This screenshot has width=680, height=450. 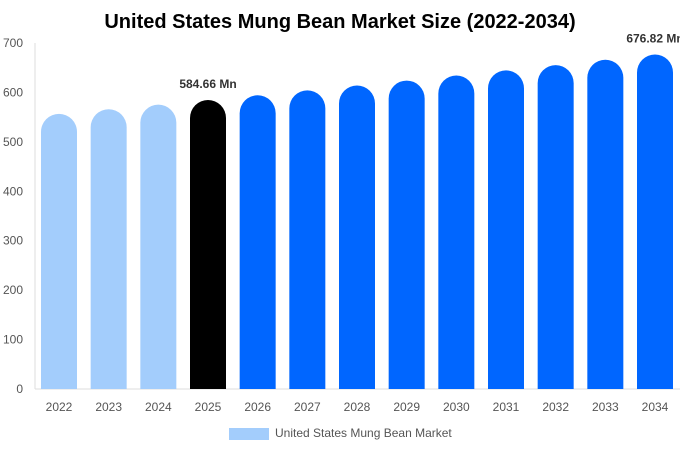 What do you see at coordinates (108, 249) in the screenshot?
I see `bar-2023` at bounding box center [108, 249].